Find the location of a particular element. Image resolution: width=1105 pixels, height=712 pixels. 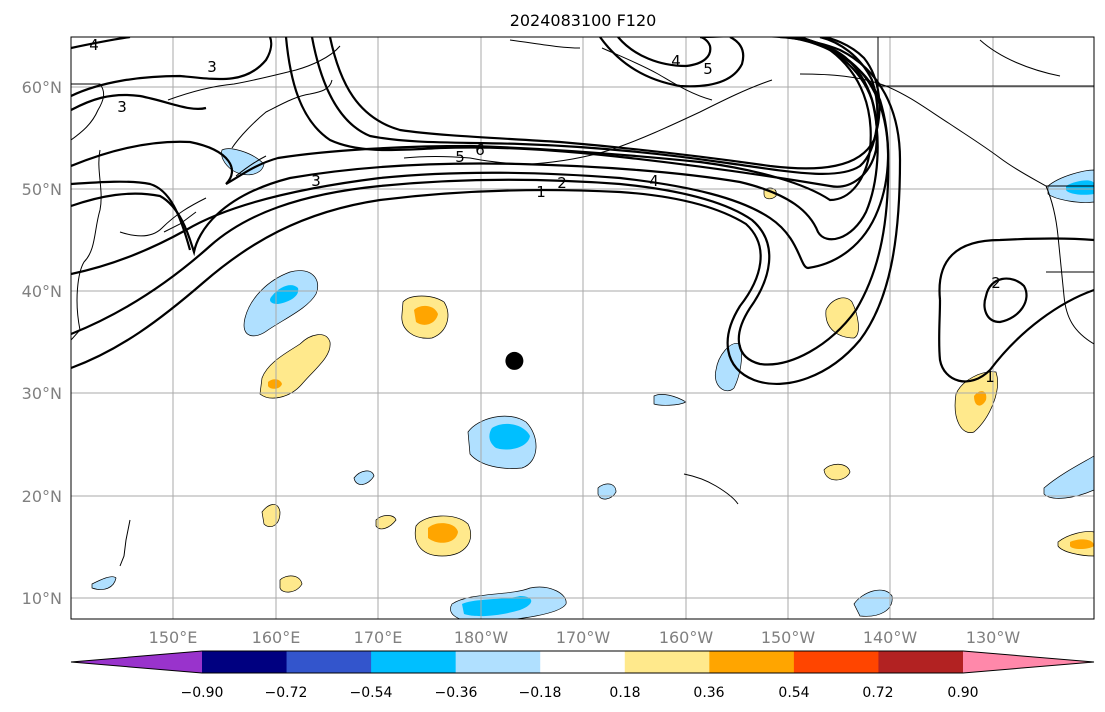

lat-tick-label: 20°N is located at coordinates (42, 496).